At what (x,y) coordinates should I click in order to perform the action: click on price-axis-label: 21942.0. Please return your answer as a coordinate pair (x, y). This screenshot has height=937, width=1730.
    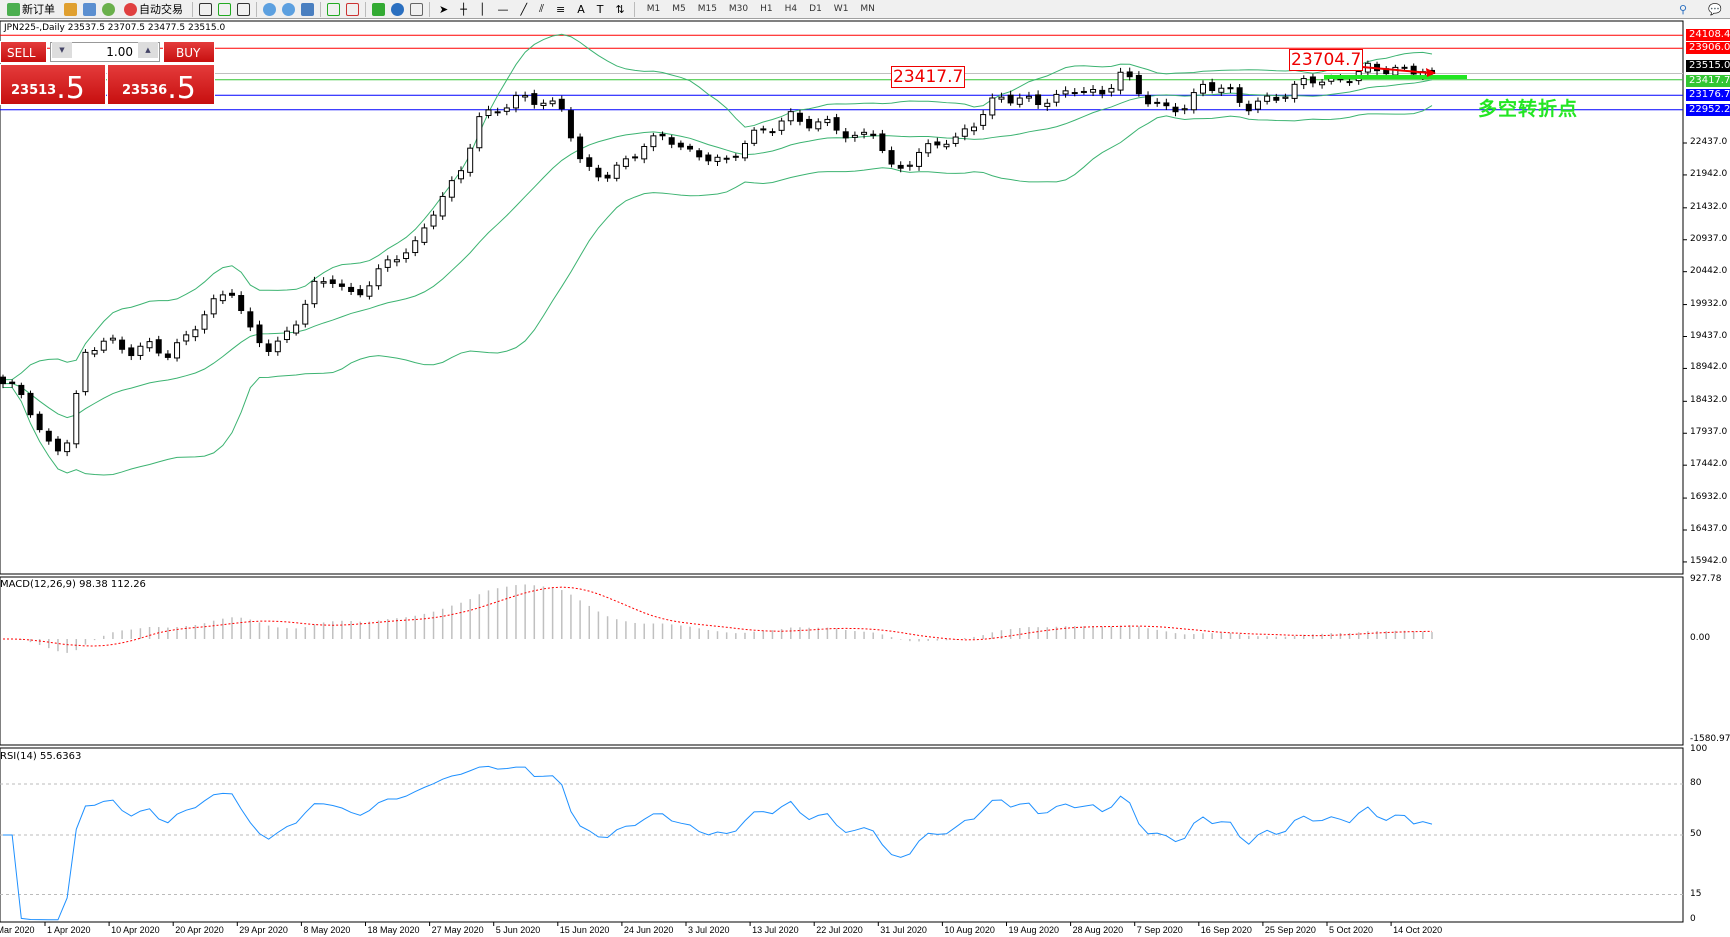
    Looking at the image, I should click on (1709, 173).